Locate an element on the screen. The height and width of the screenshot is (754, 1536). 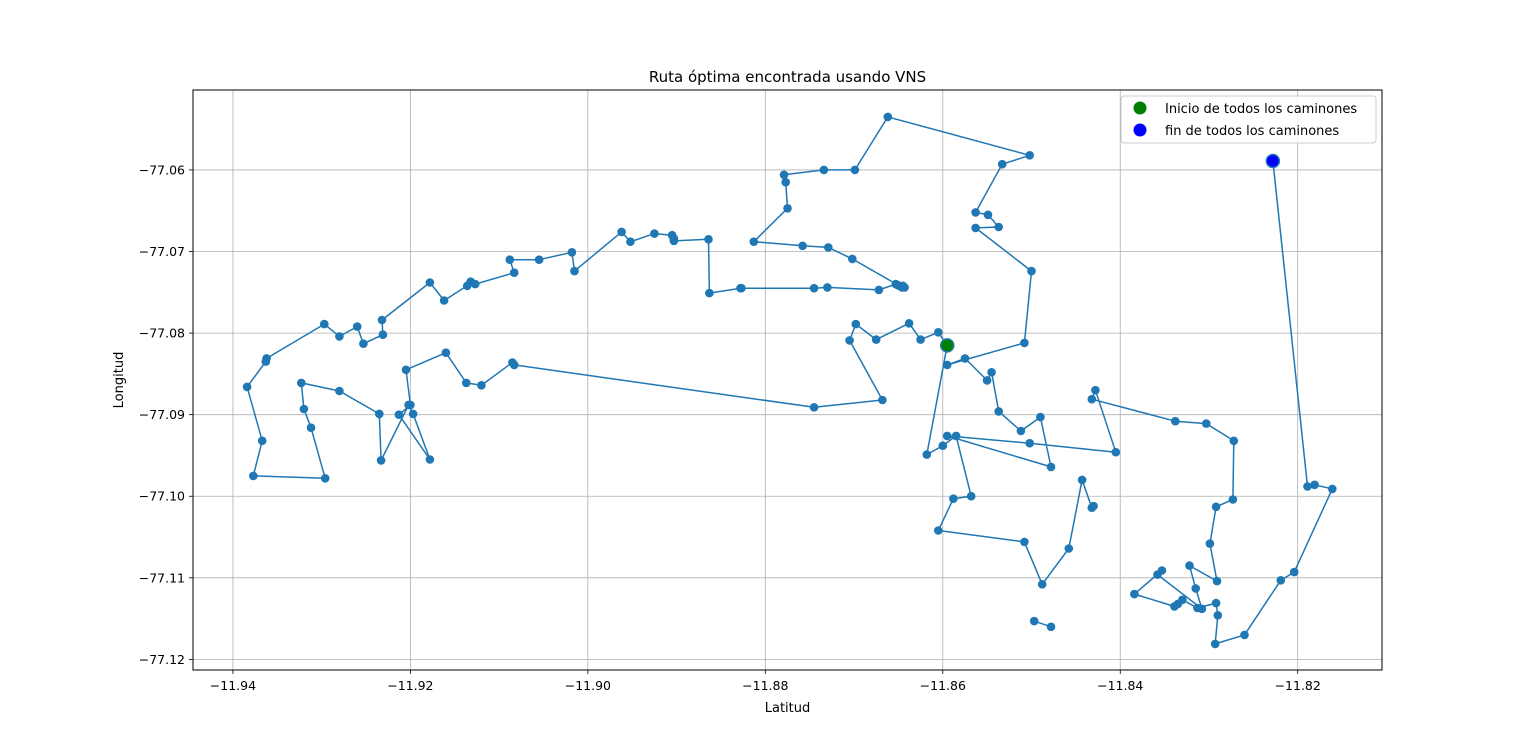
x-tick-label: −11.94 is located at coordinates (233, 685).